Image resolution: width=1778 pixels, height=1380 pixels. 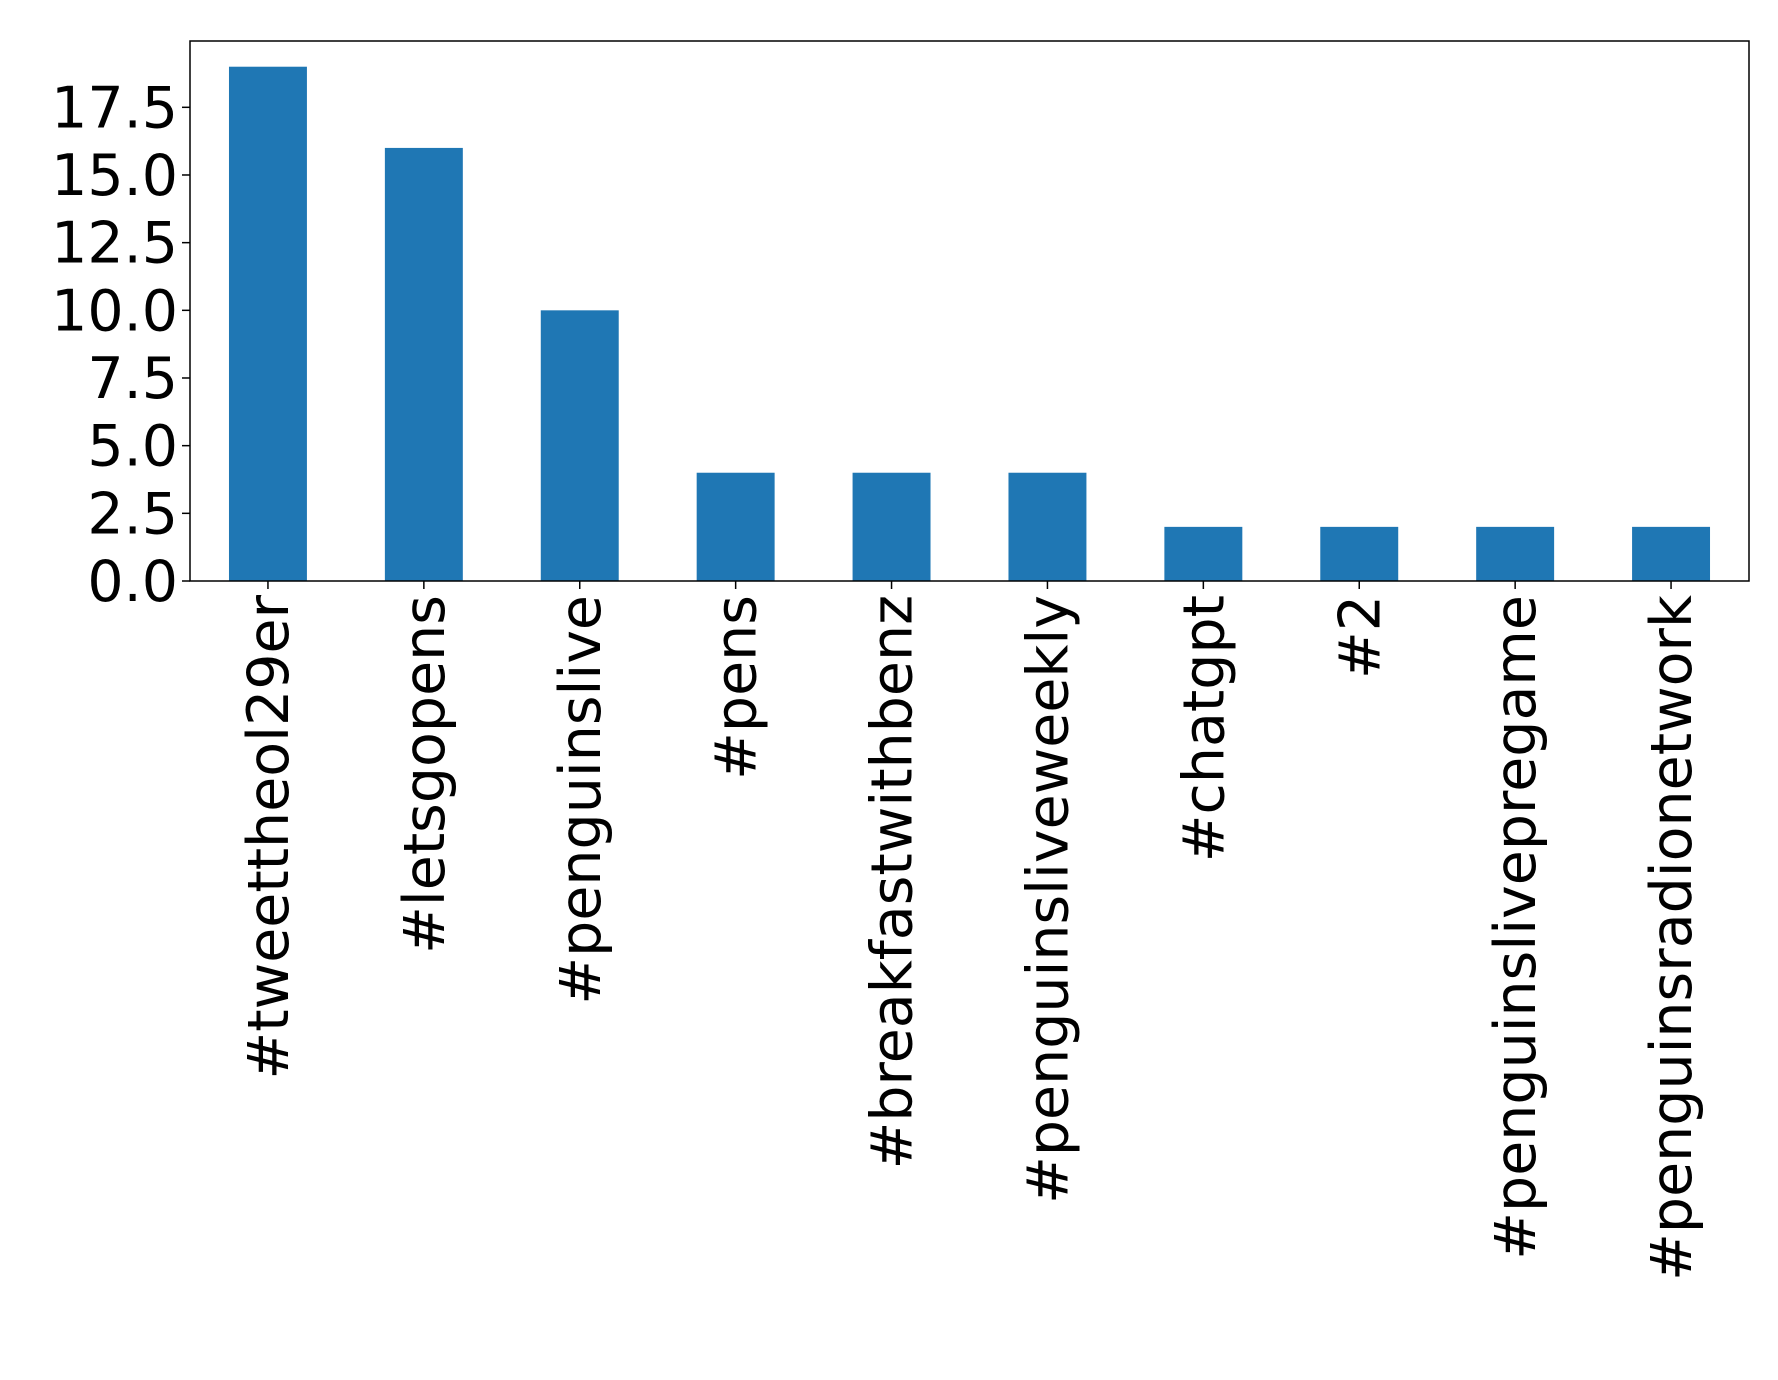 What do you see at coordinates (269, 836) in the screenshot?
I see `x-tick-label: #tweettheol29er` at bounding box center [269, 836].